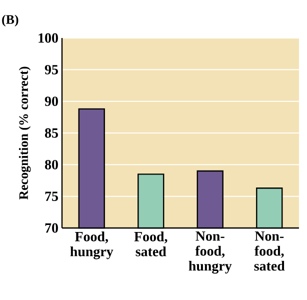  I want to click on x-tick-label: Non-food, sated, so click(269, 251).